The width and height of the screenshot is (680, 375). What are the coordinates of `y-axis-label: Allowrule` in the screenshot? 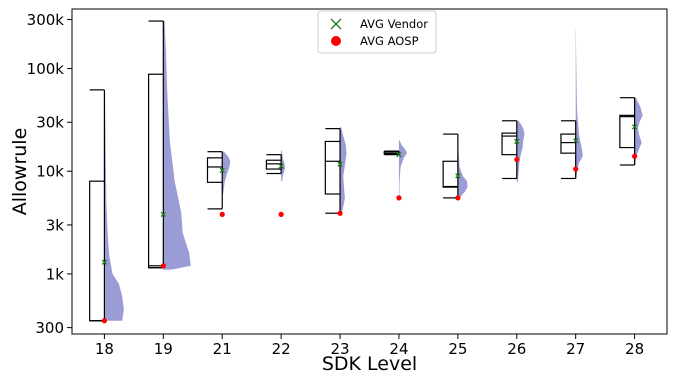 It's located at (20, 172).